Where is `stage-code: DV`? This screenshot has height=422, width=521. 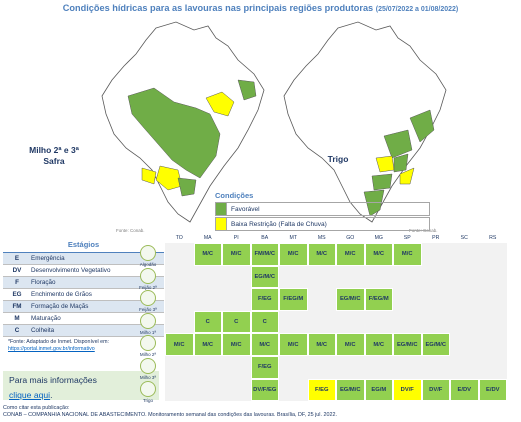 stage-code: DV is located at coordinates (17, 270).